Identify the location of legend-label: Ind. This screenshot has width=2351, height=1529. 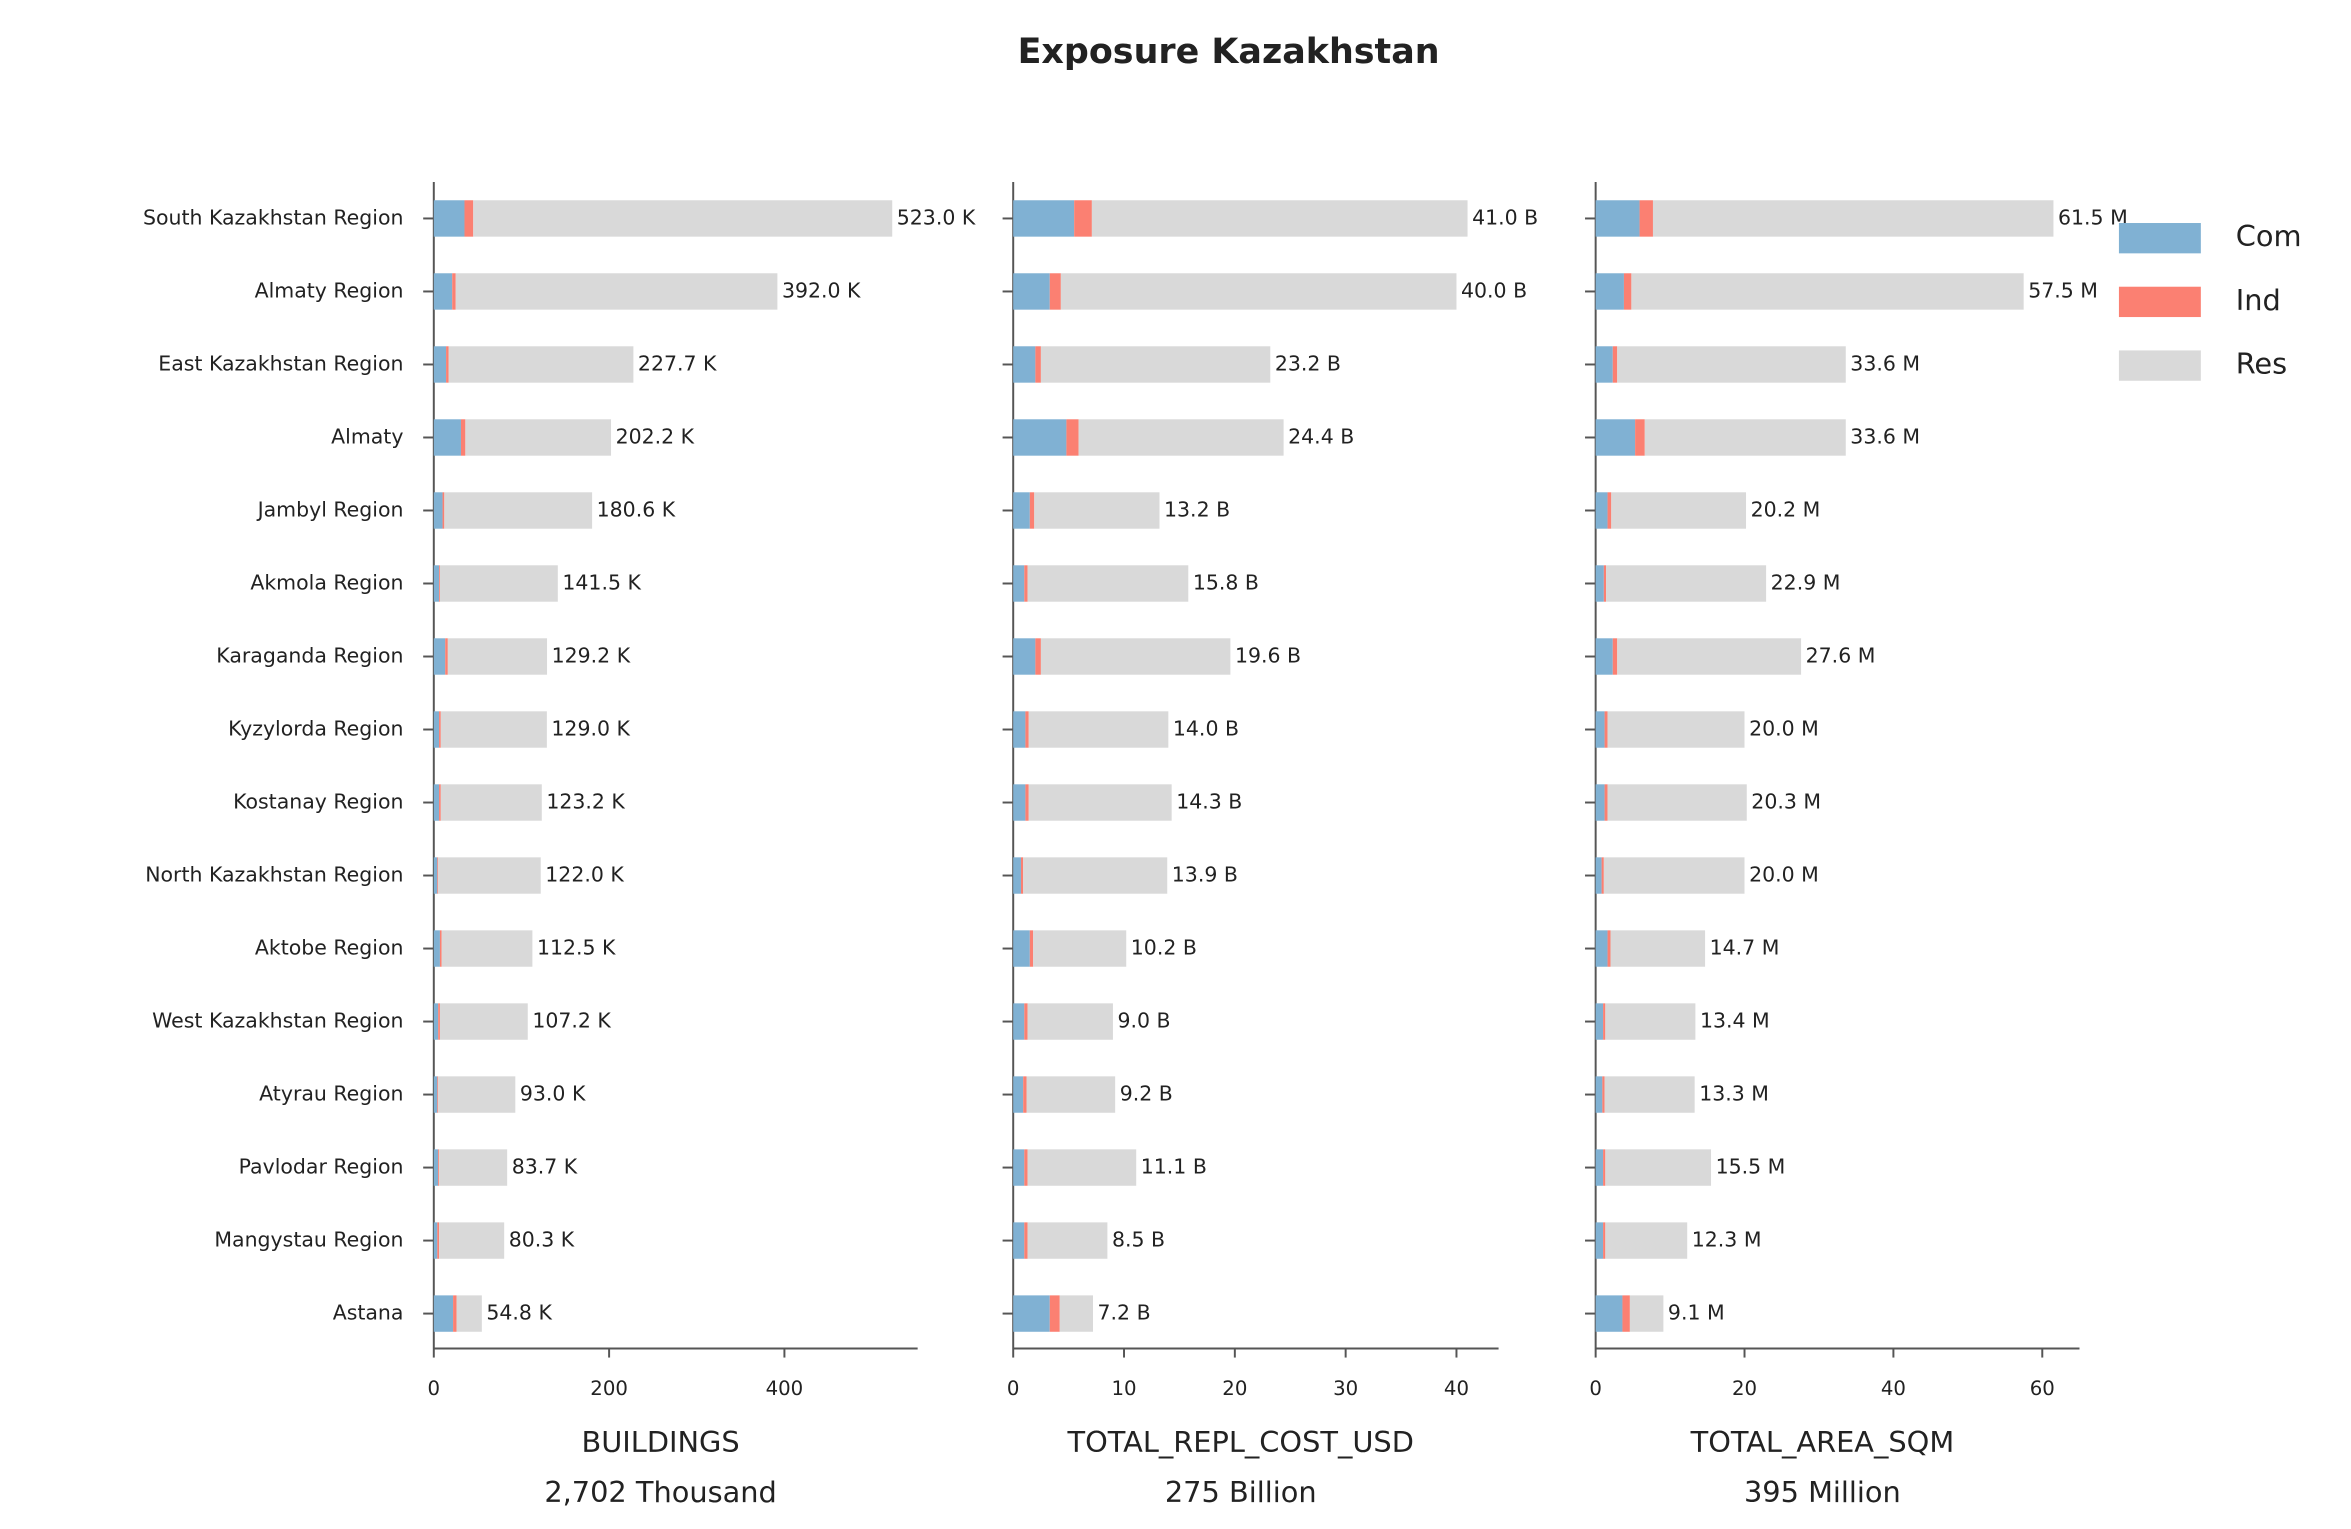
(2258, 300).